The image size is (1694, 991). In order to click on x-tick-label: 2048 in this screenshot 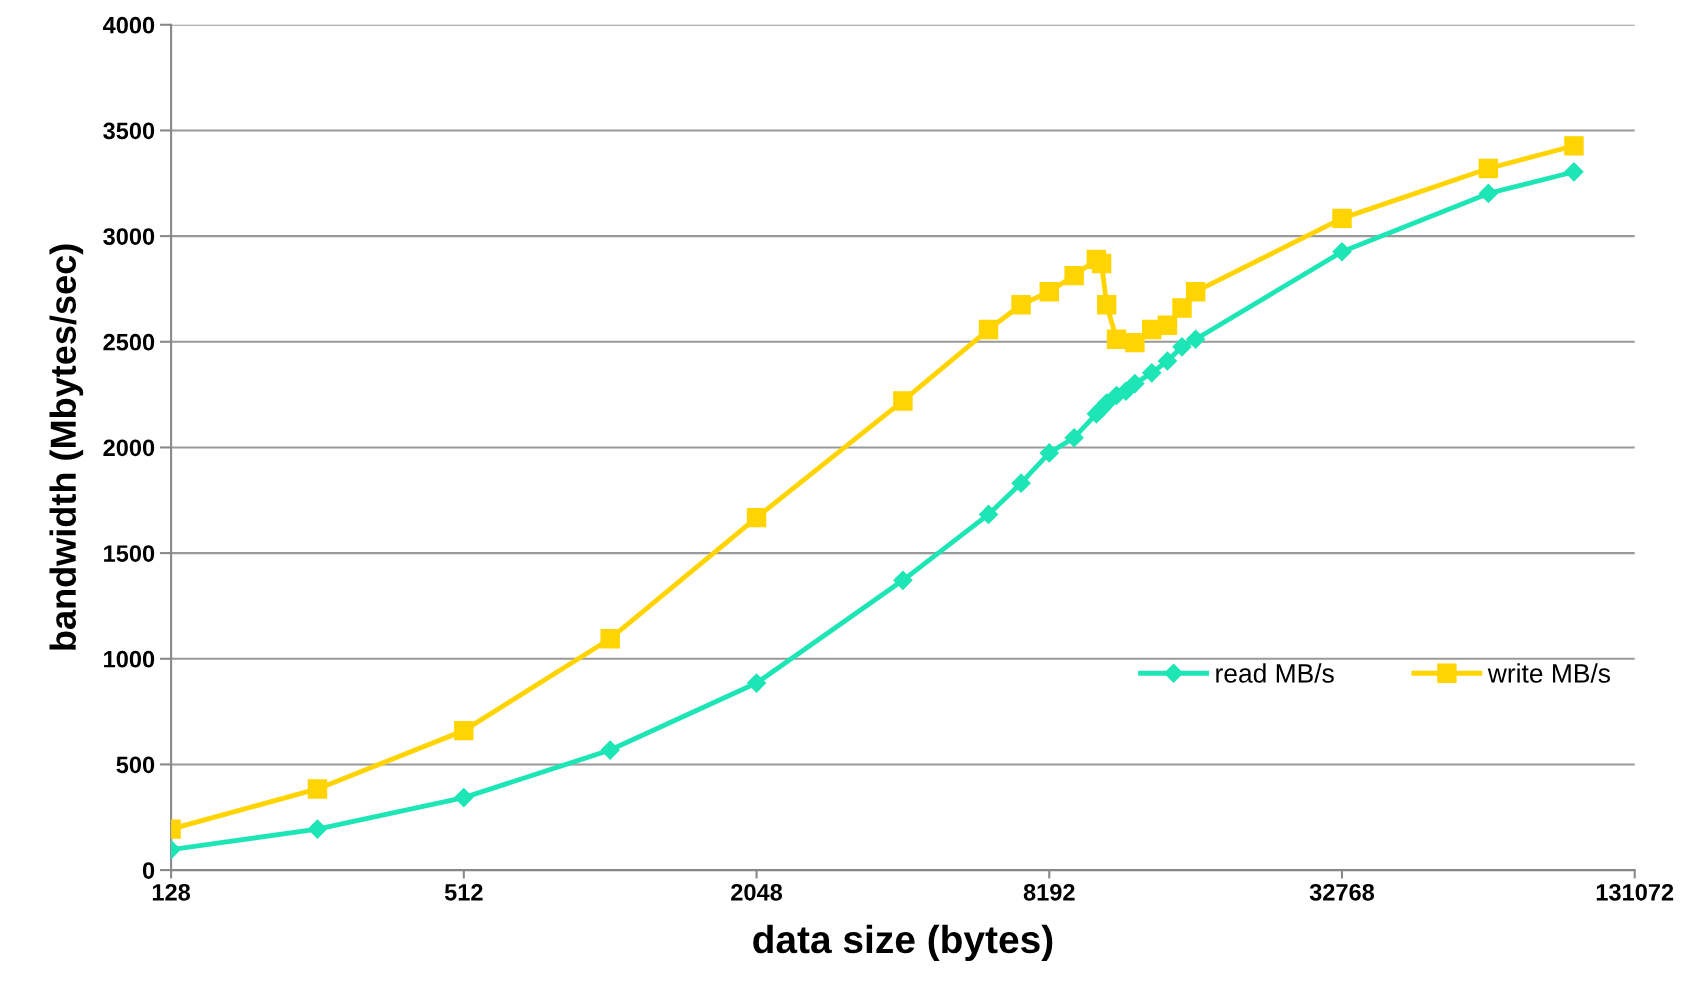, I will do `click(757, 892)`.